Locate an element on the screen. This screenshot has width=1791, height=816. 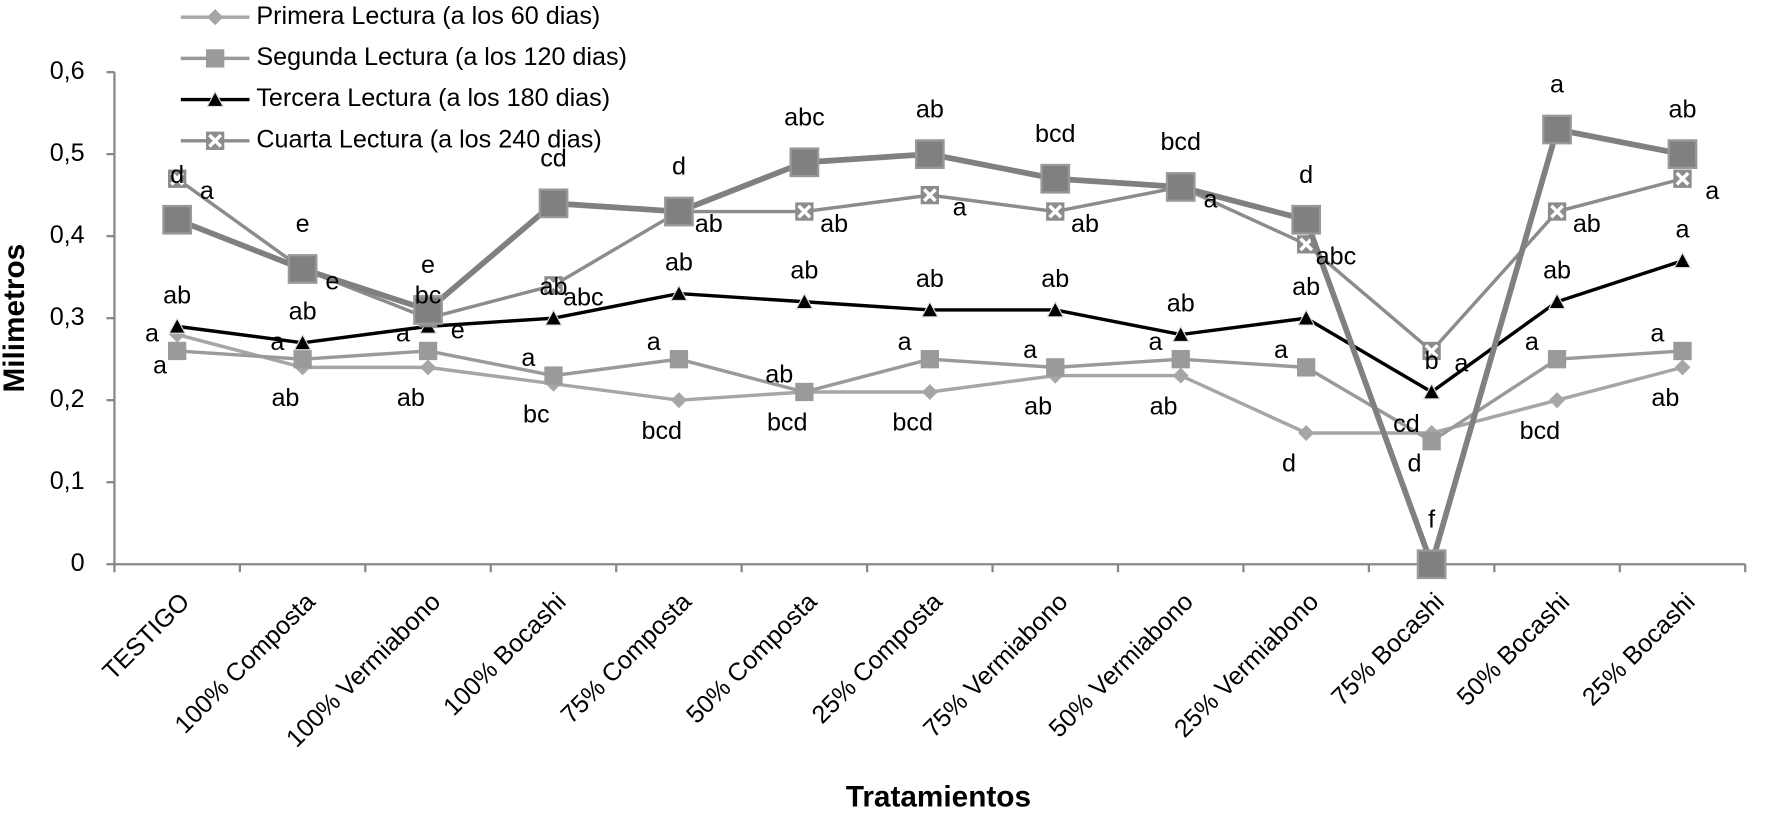
x-tick-label: 75% Bocashi is located at coordinates (1388, 650).